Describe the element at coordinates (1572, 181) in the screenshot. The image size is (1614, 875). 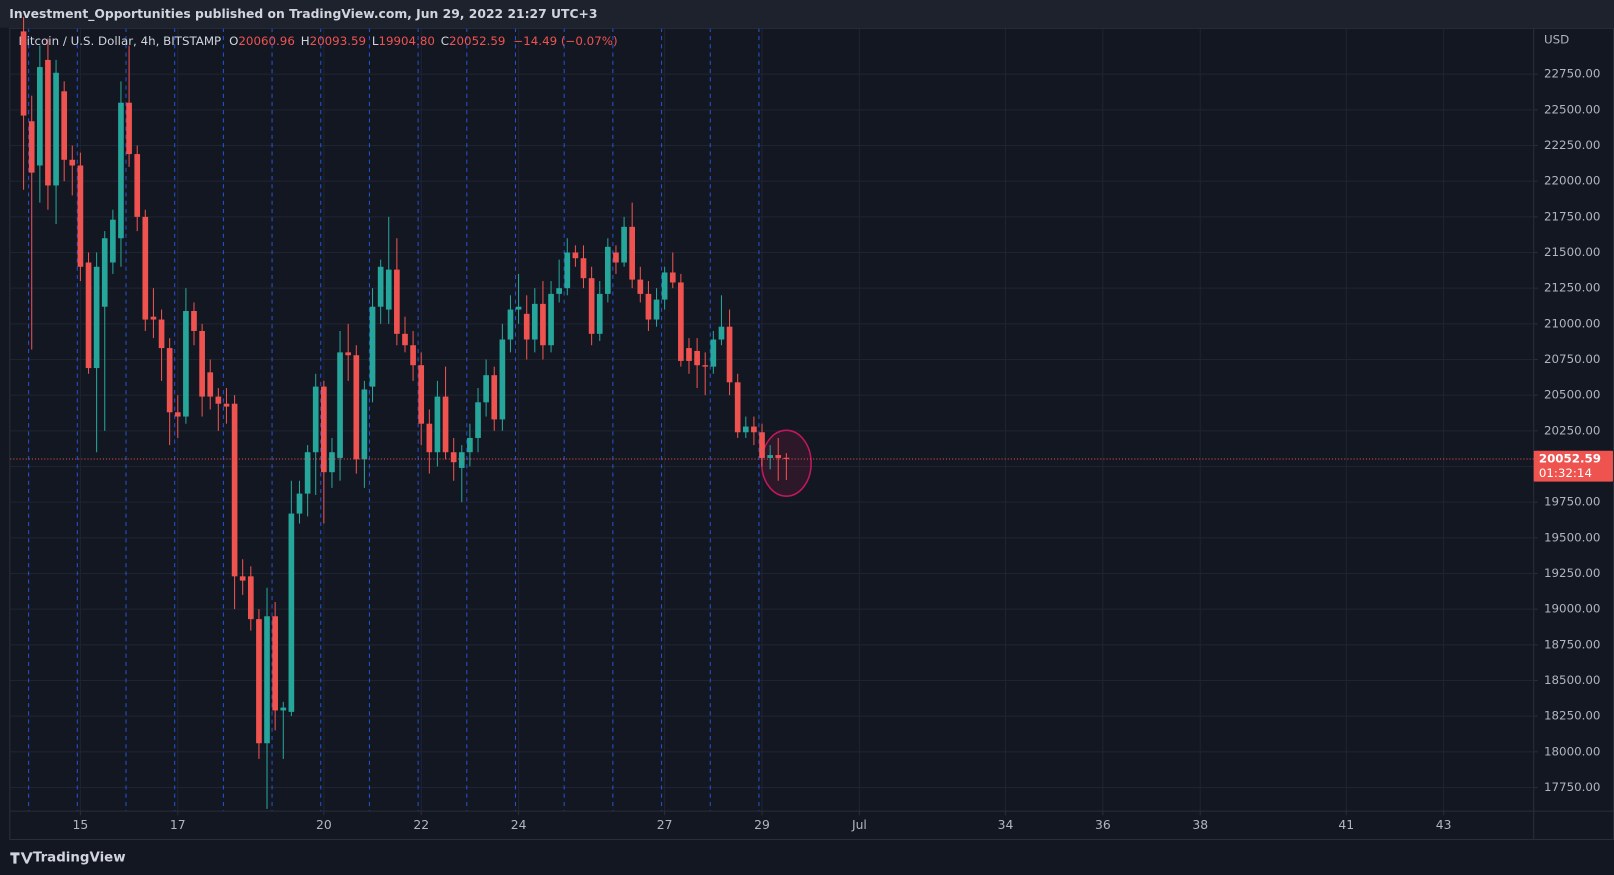
I see `y-tick-label: 22000.00` at that location.